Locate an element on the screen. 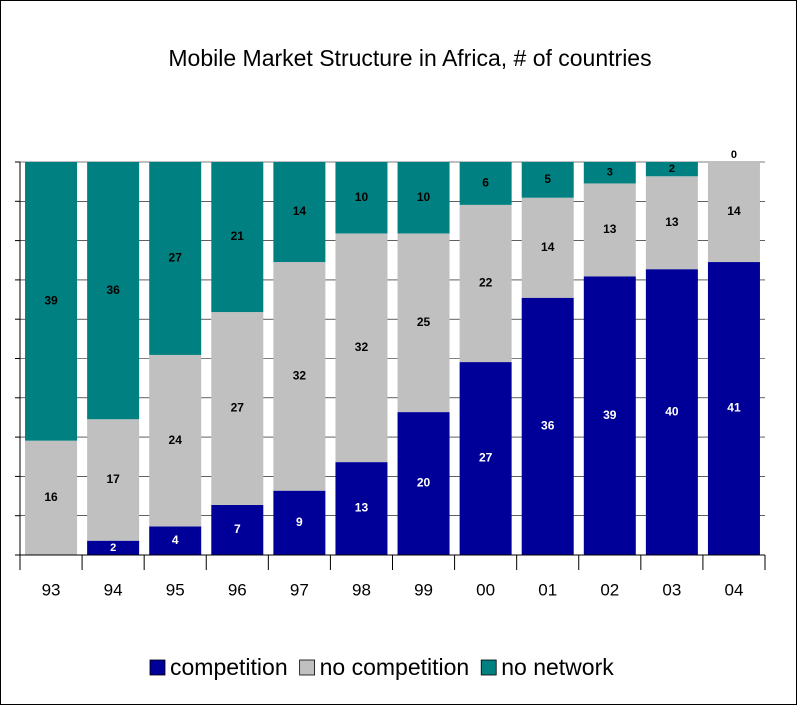 The image size is (798, 706). data-label: 0 is located at coordinates (734, 155).